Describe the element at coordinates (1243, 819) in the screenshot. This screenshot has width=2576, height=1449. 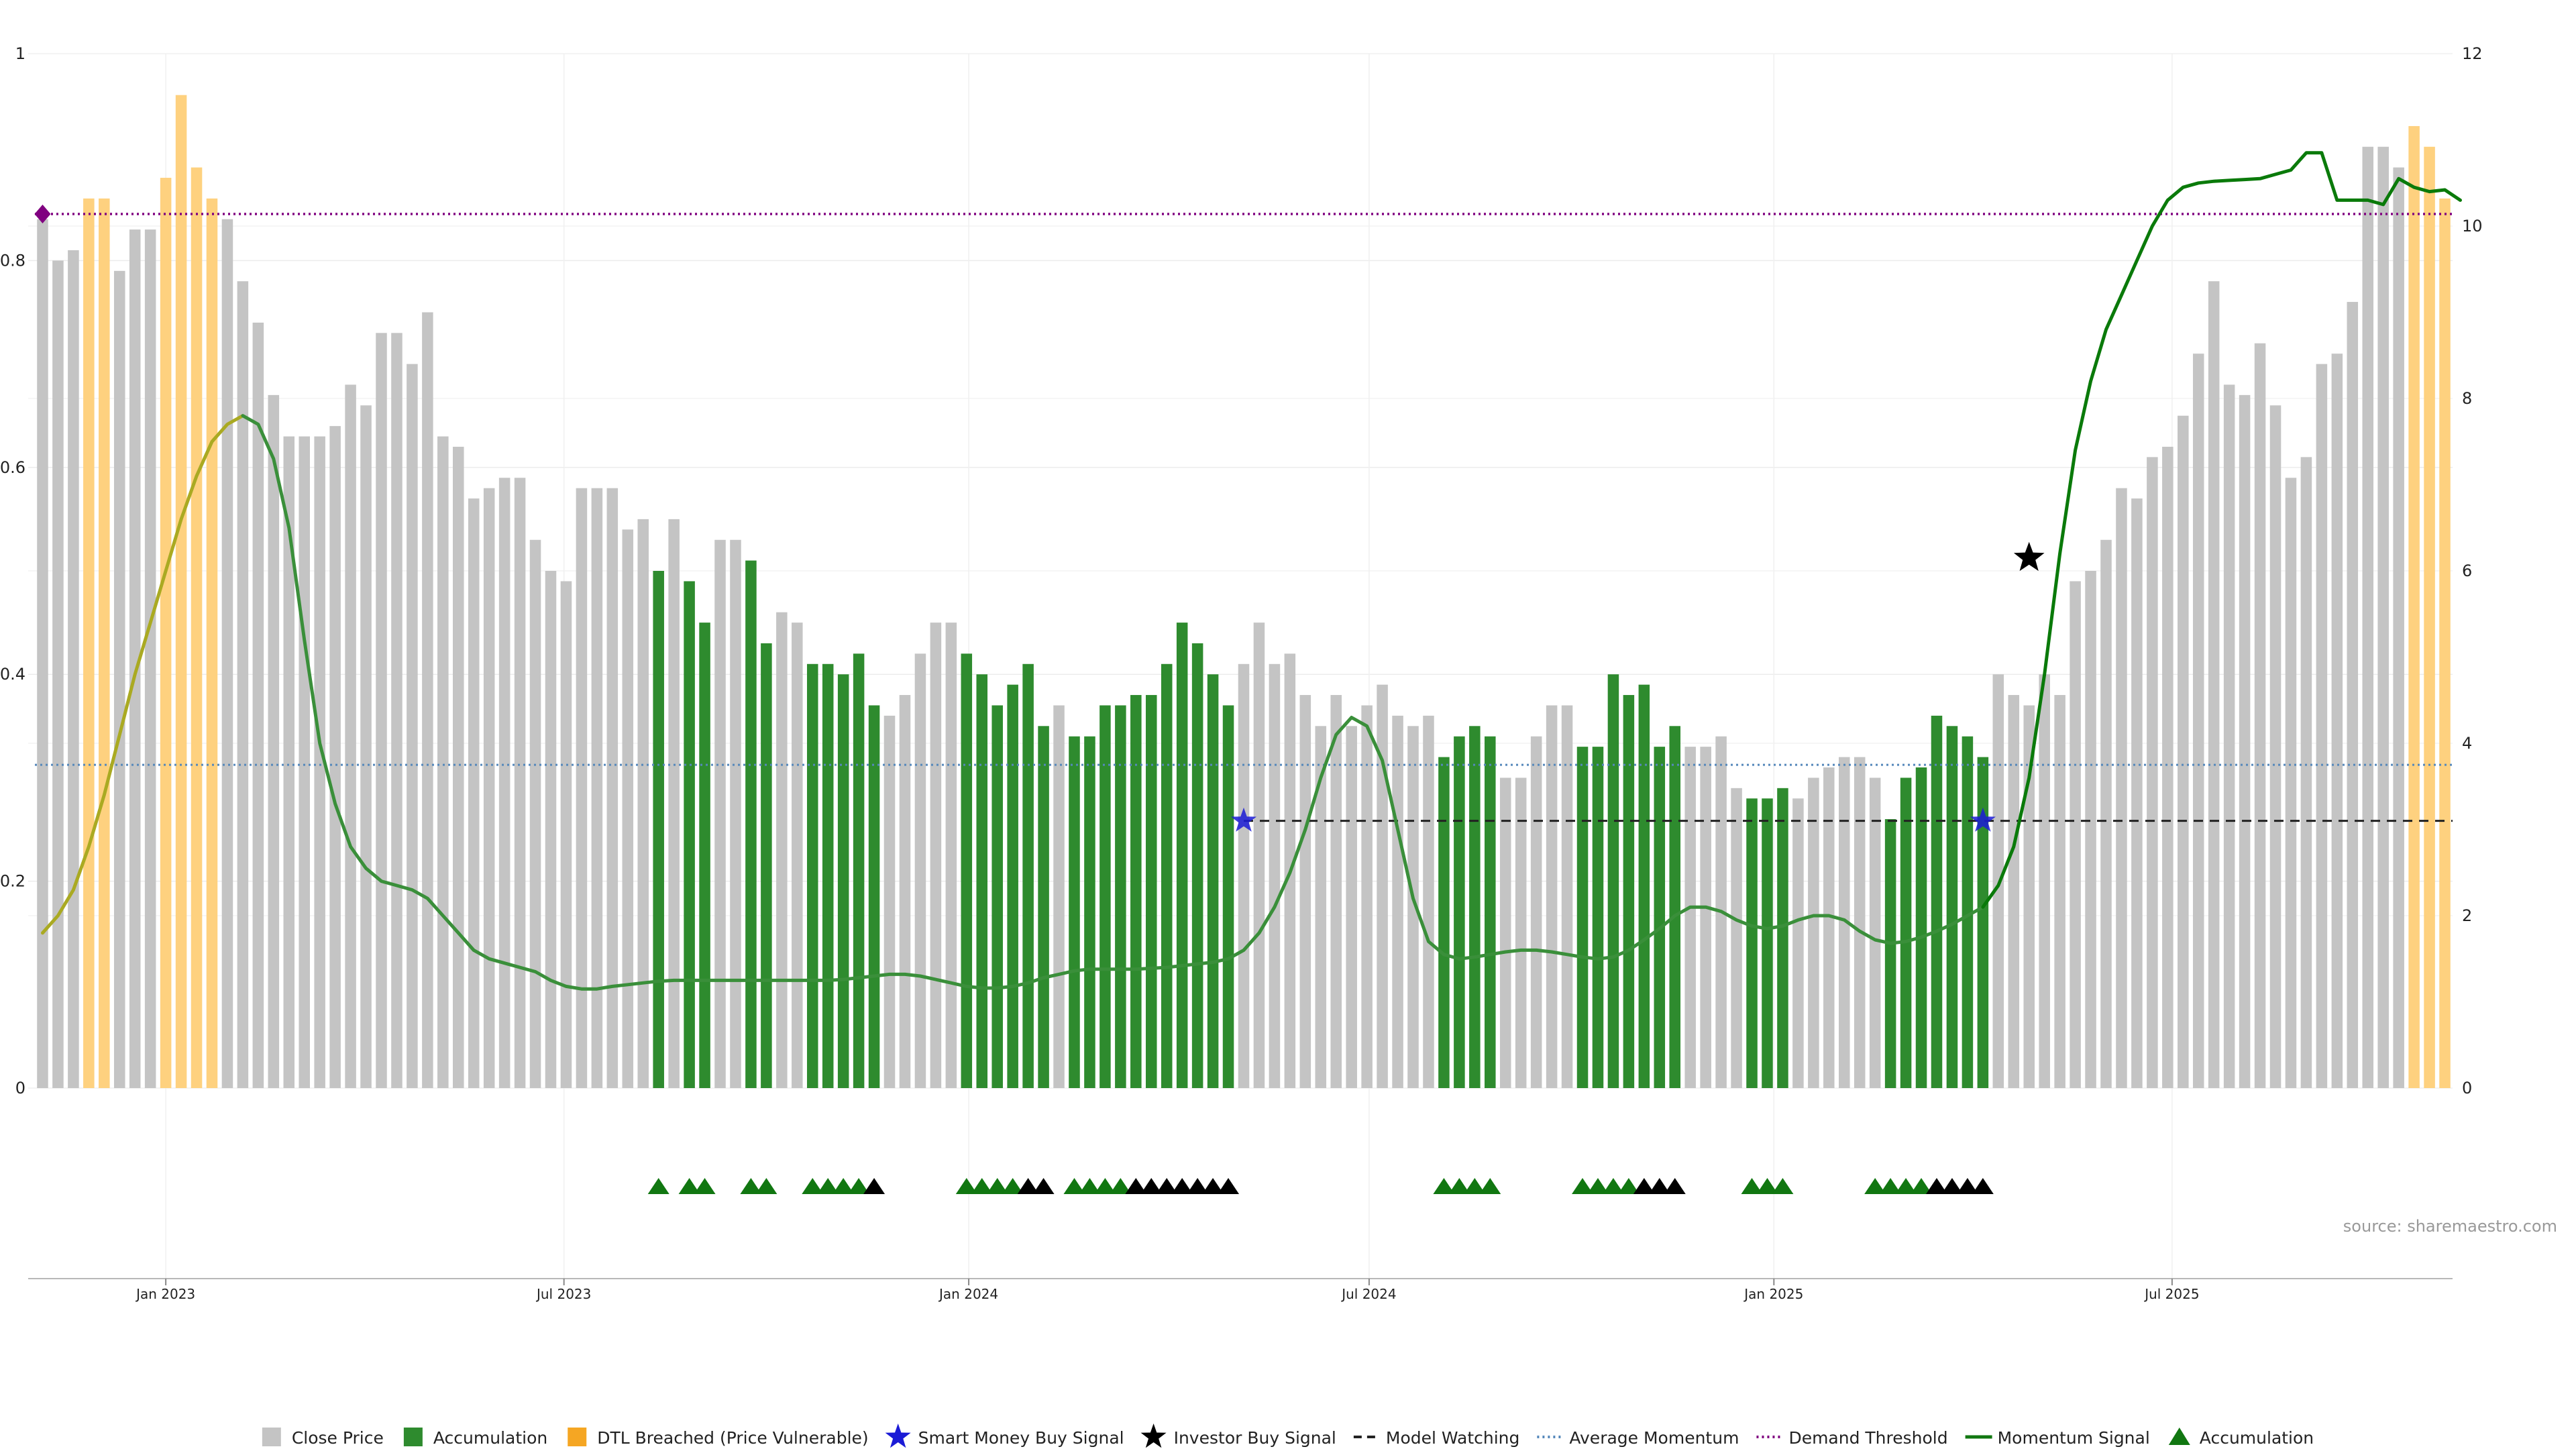
I see `smart-money-buy-star` at that location.